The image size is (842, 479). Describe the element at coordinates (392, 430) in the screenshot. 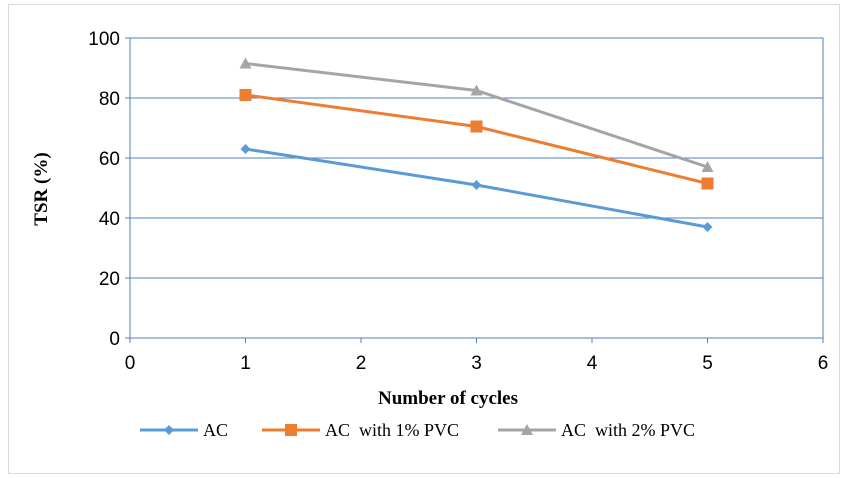

I see `legend-label-1: AC with 1% PVC` at that location.